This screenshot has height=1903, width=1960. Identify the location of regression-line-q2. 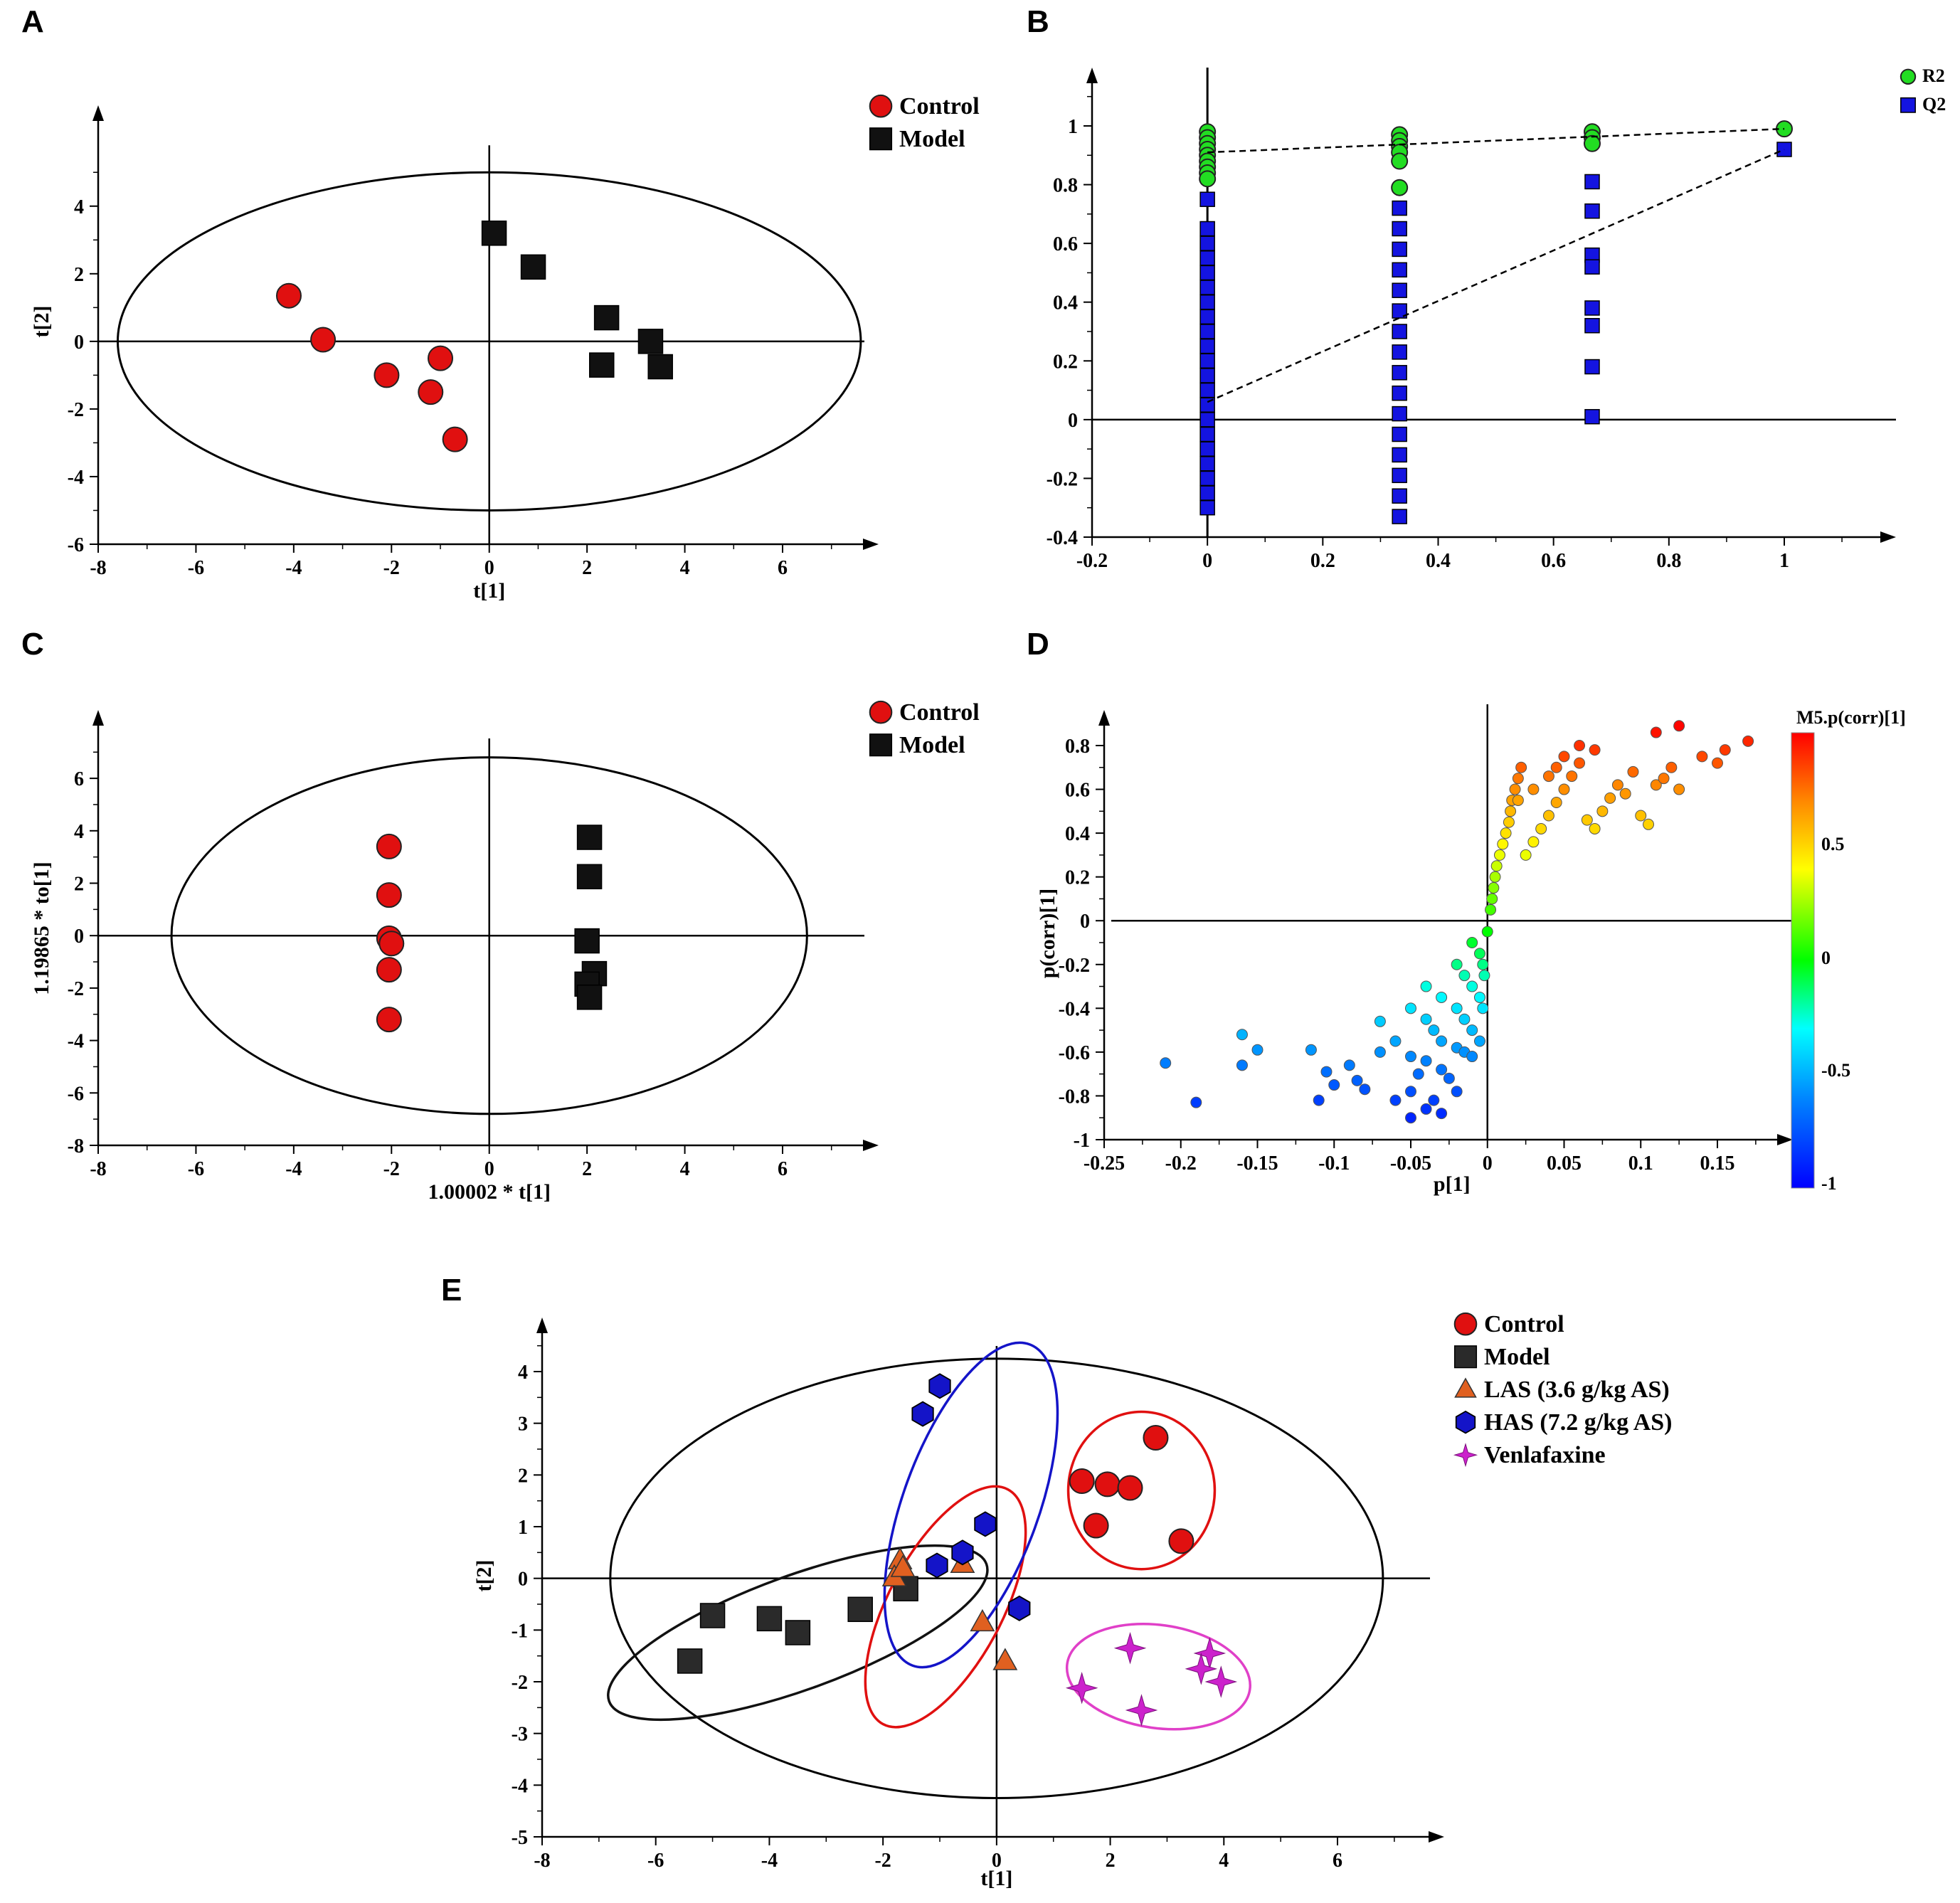
(1496, 275).